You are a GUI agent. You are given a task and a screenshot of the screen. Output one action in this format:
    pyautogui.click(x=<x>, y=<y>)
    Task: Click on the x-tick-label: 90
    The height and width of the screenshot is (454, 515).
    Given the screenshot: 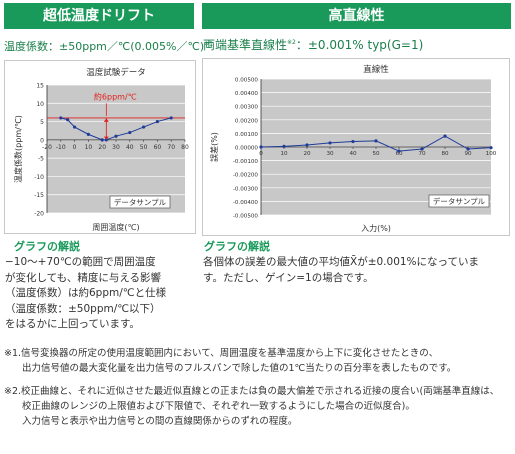 What is the action you would take?
    pyautogui.click(x=468, y=154)
    